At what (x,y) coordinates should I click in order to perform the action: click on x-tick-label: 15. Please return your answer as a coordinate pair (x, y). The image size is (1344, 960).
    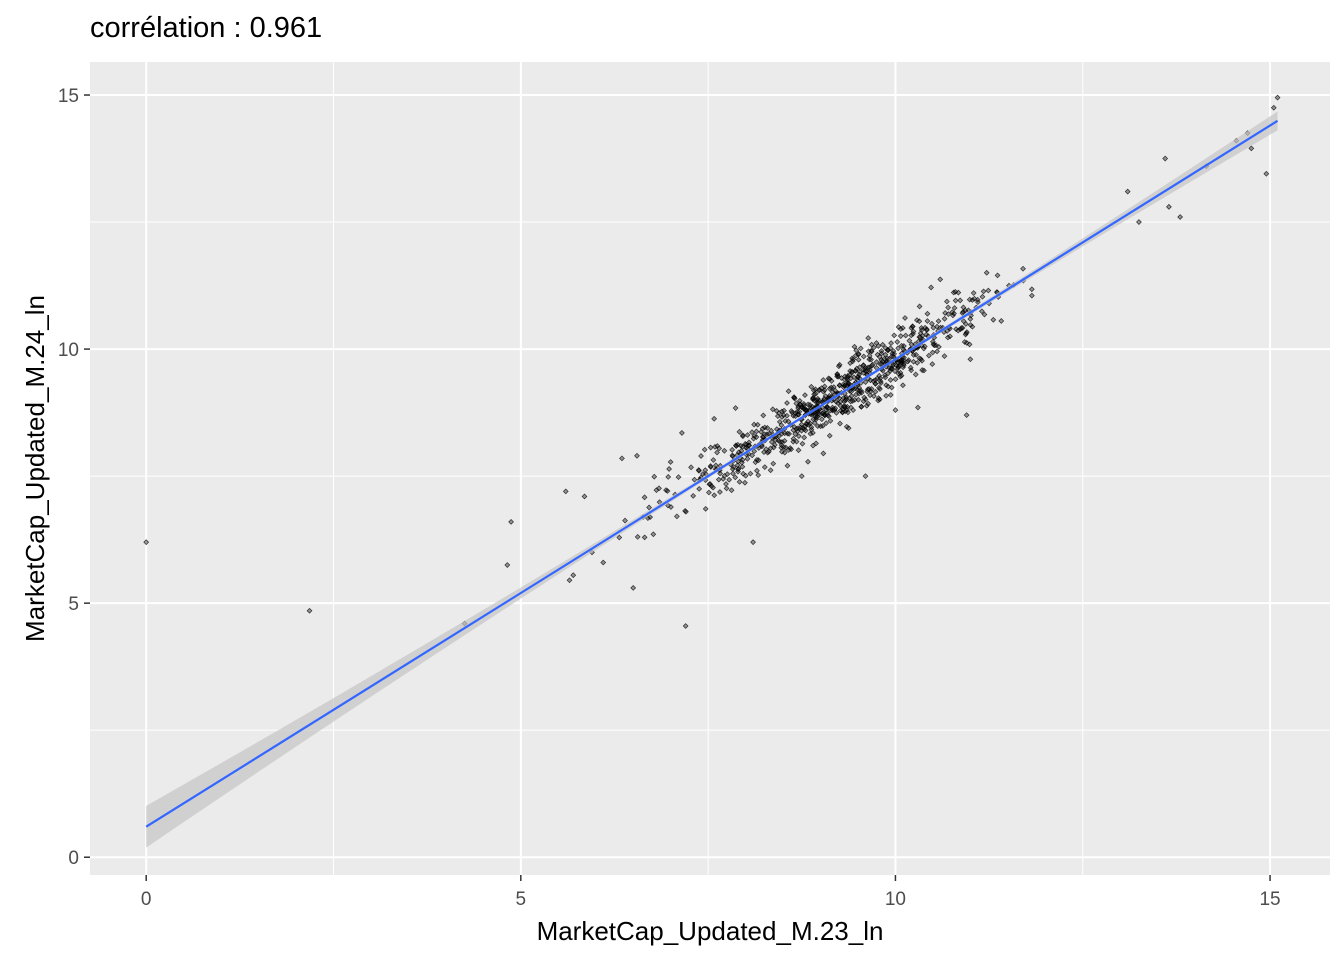
    Looking at the image, I should click on (1269, 899).